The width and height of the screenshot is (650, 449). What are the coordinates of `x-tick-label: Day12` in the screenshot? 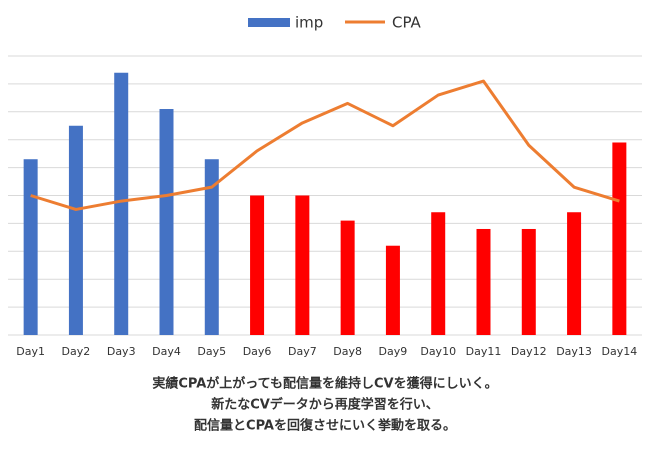 It's located at (529, 351).